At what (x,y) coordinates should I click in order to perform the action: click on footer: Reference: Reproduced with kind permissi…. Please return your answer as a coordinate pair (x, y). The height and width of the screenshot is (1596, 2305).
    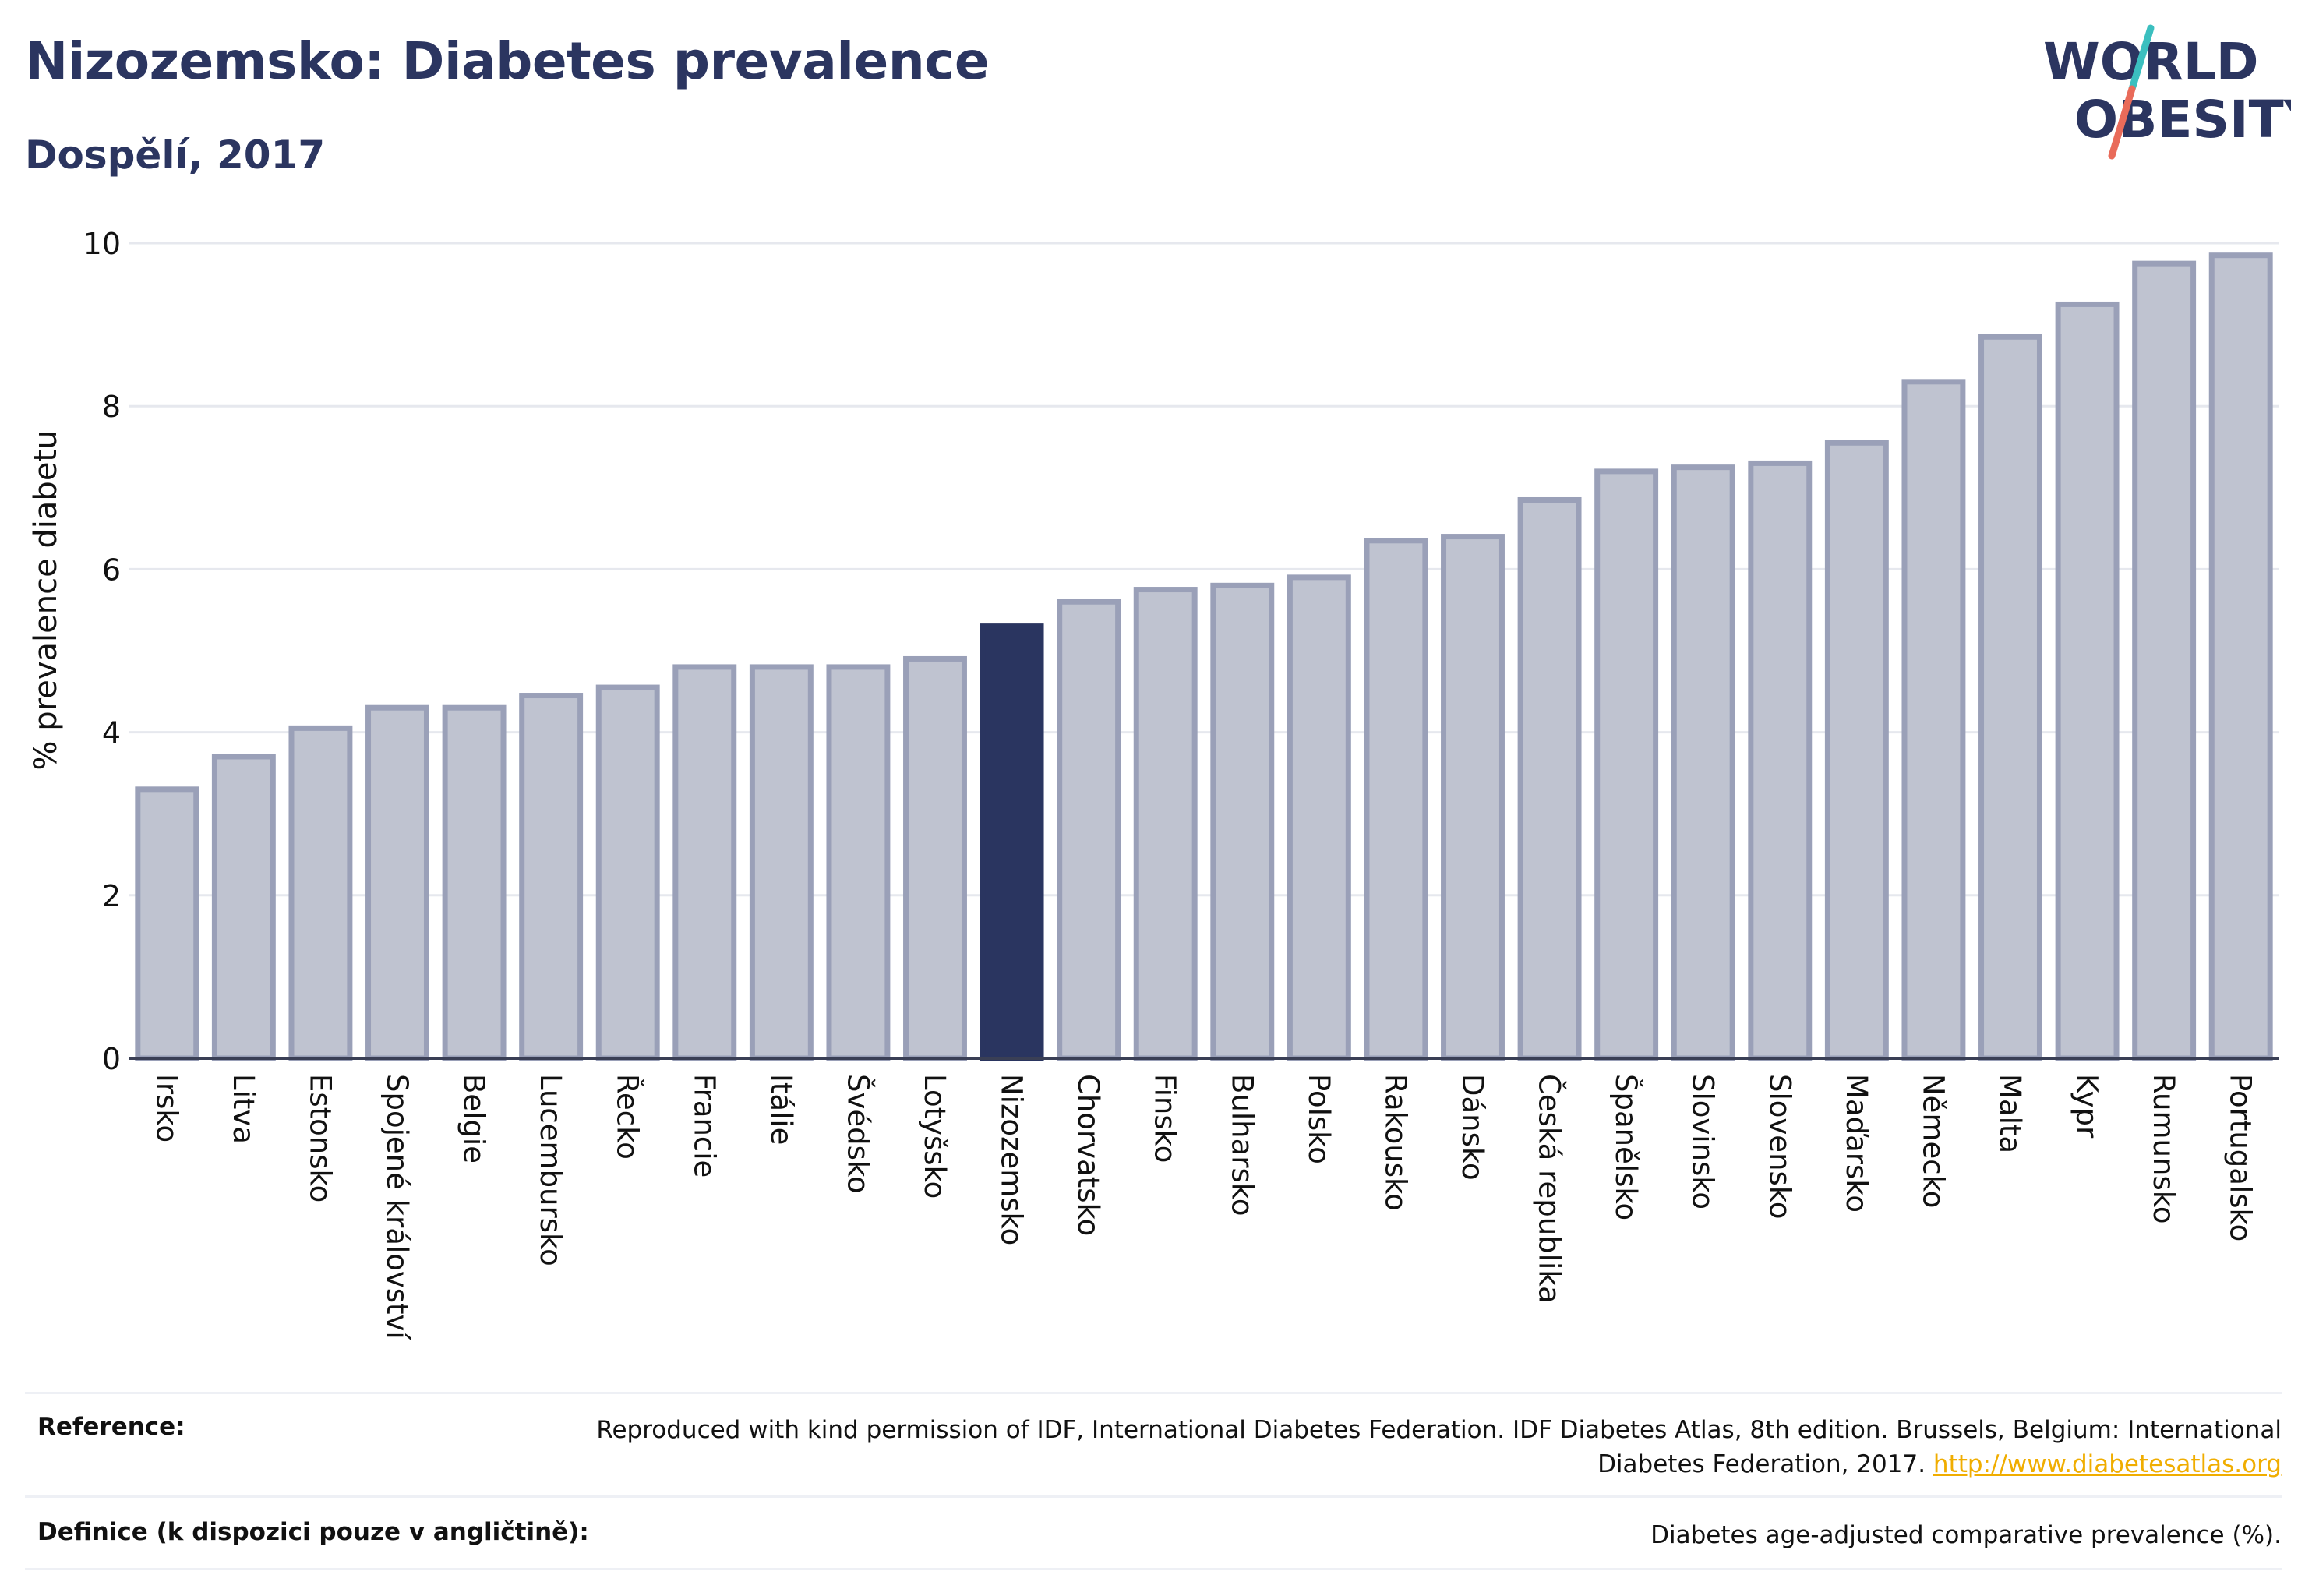
    Looking at the image, I should click on (1153, 1481).